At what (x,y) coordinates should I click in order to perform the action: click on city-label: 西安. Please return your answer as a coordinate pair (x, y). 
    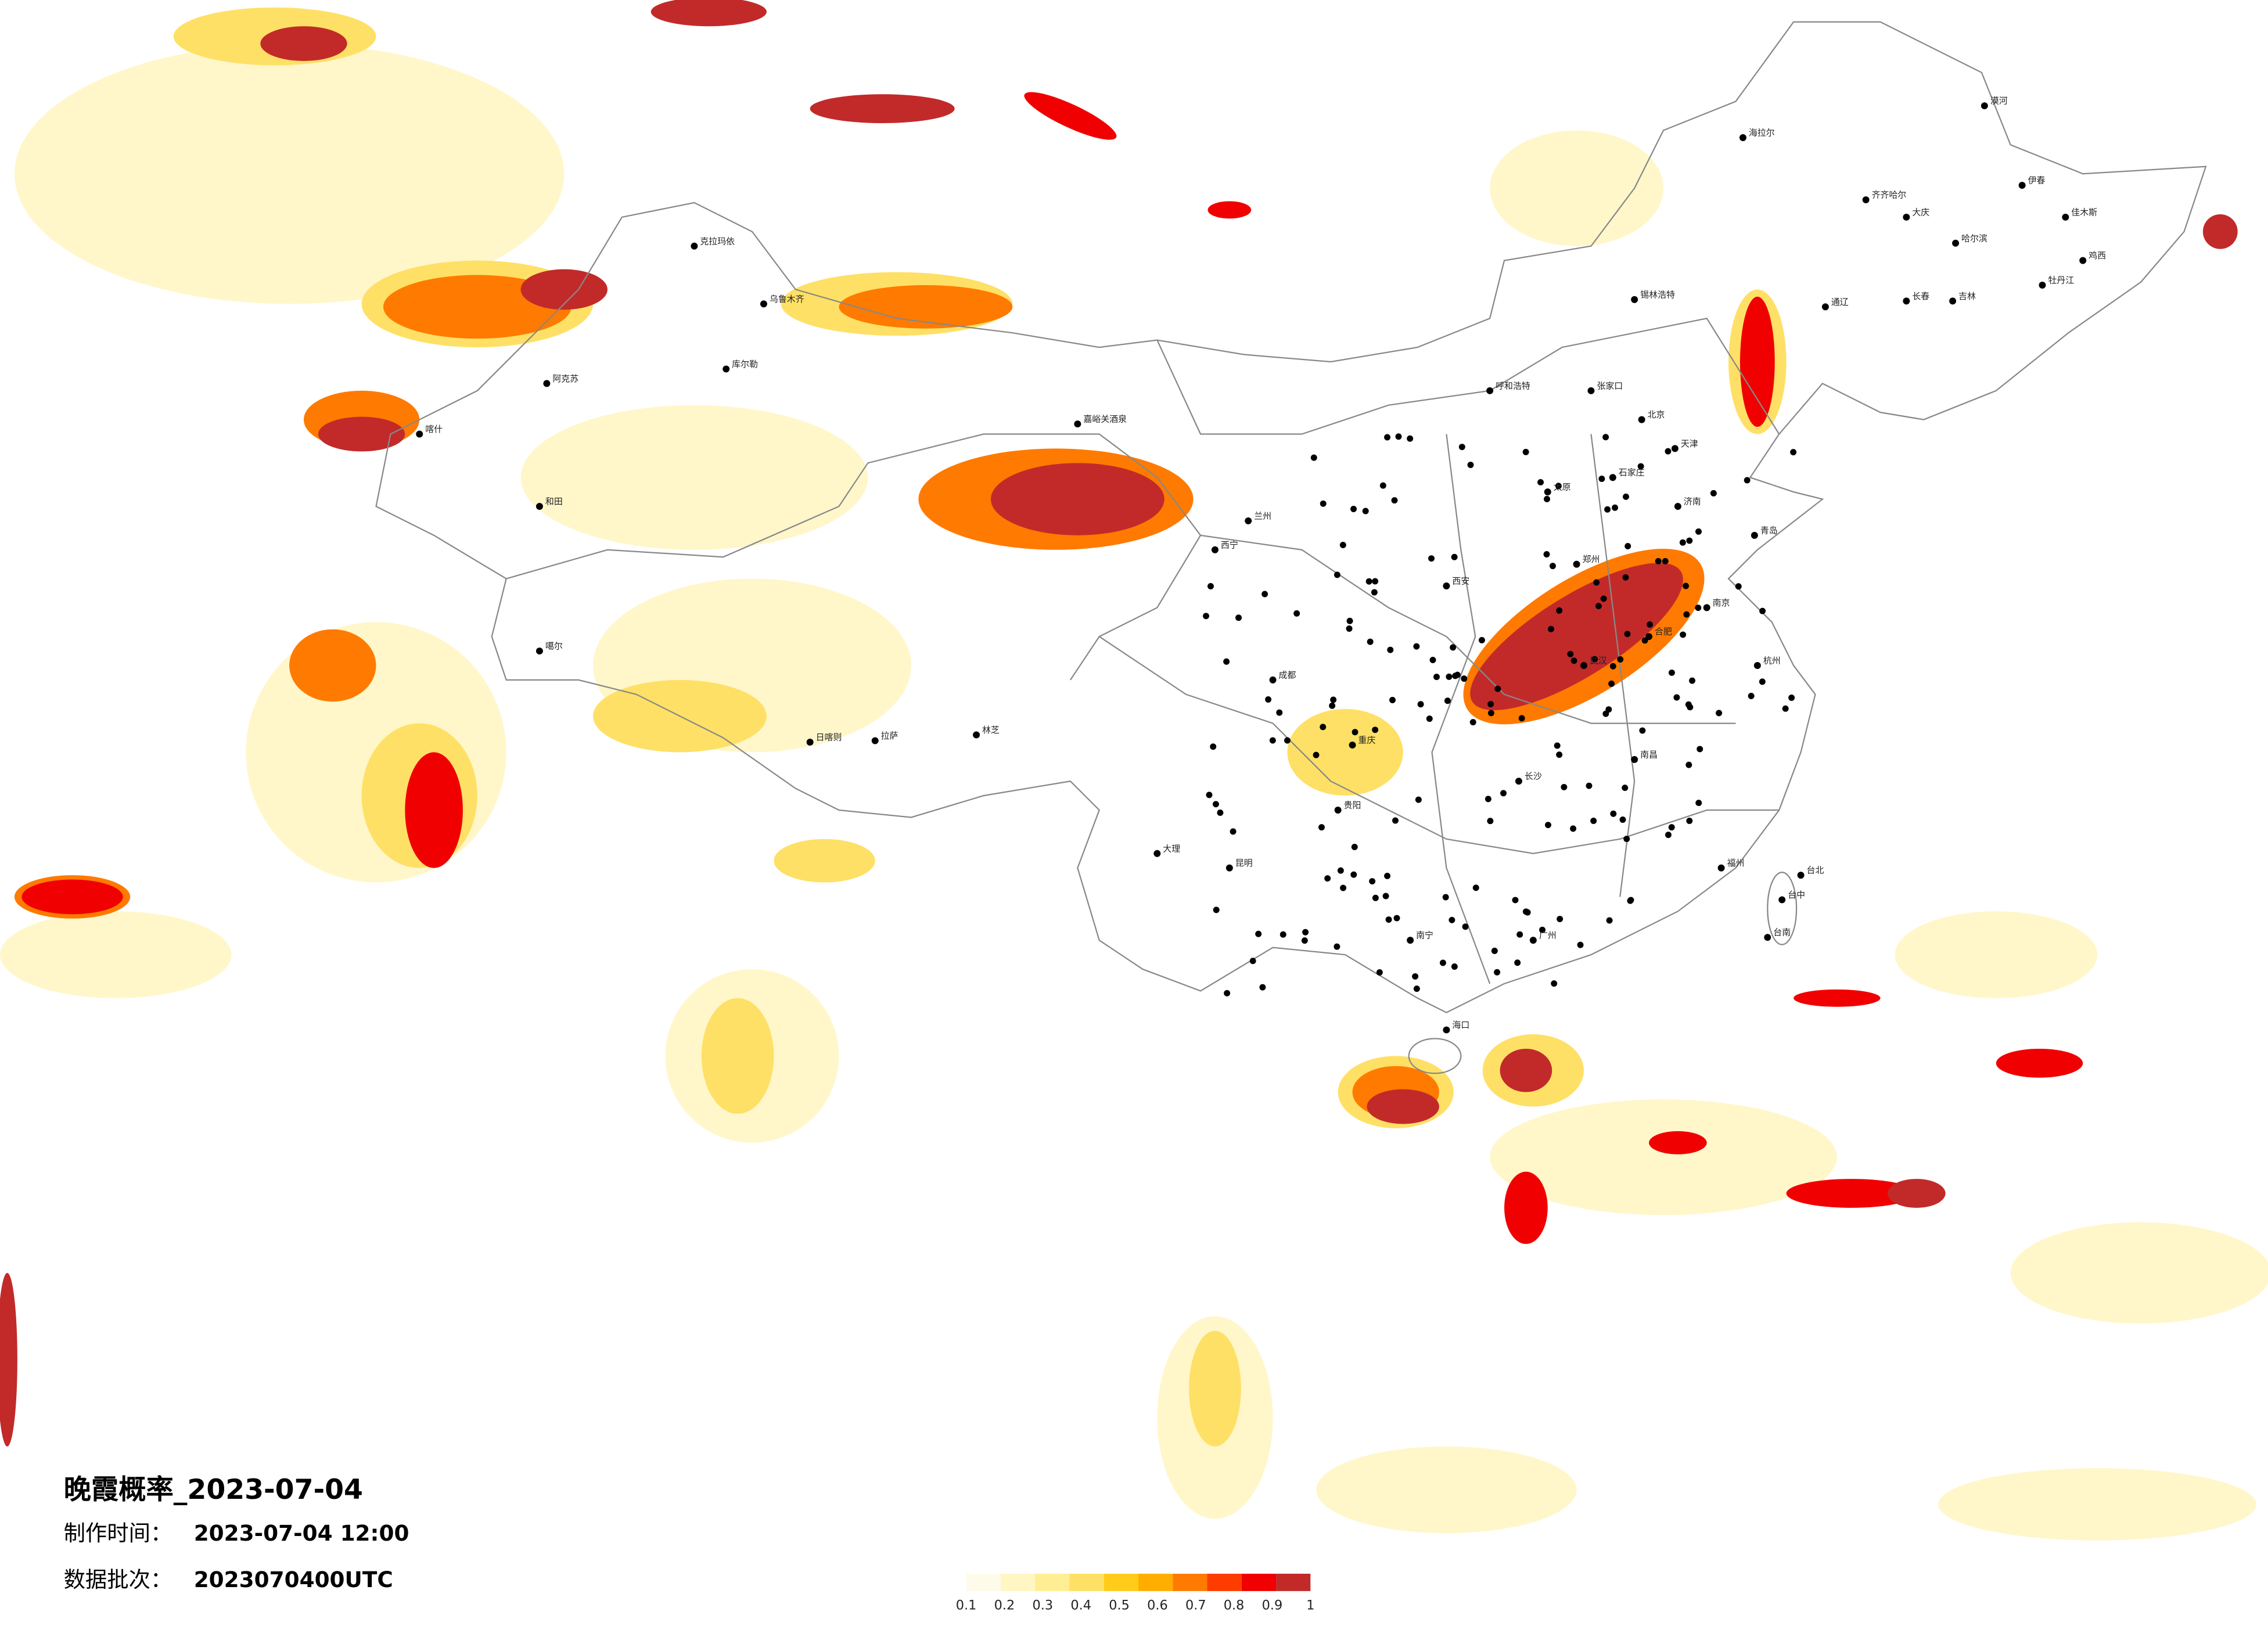
    Looking at the image, I should click on (1460, 581).